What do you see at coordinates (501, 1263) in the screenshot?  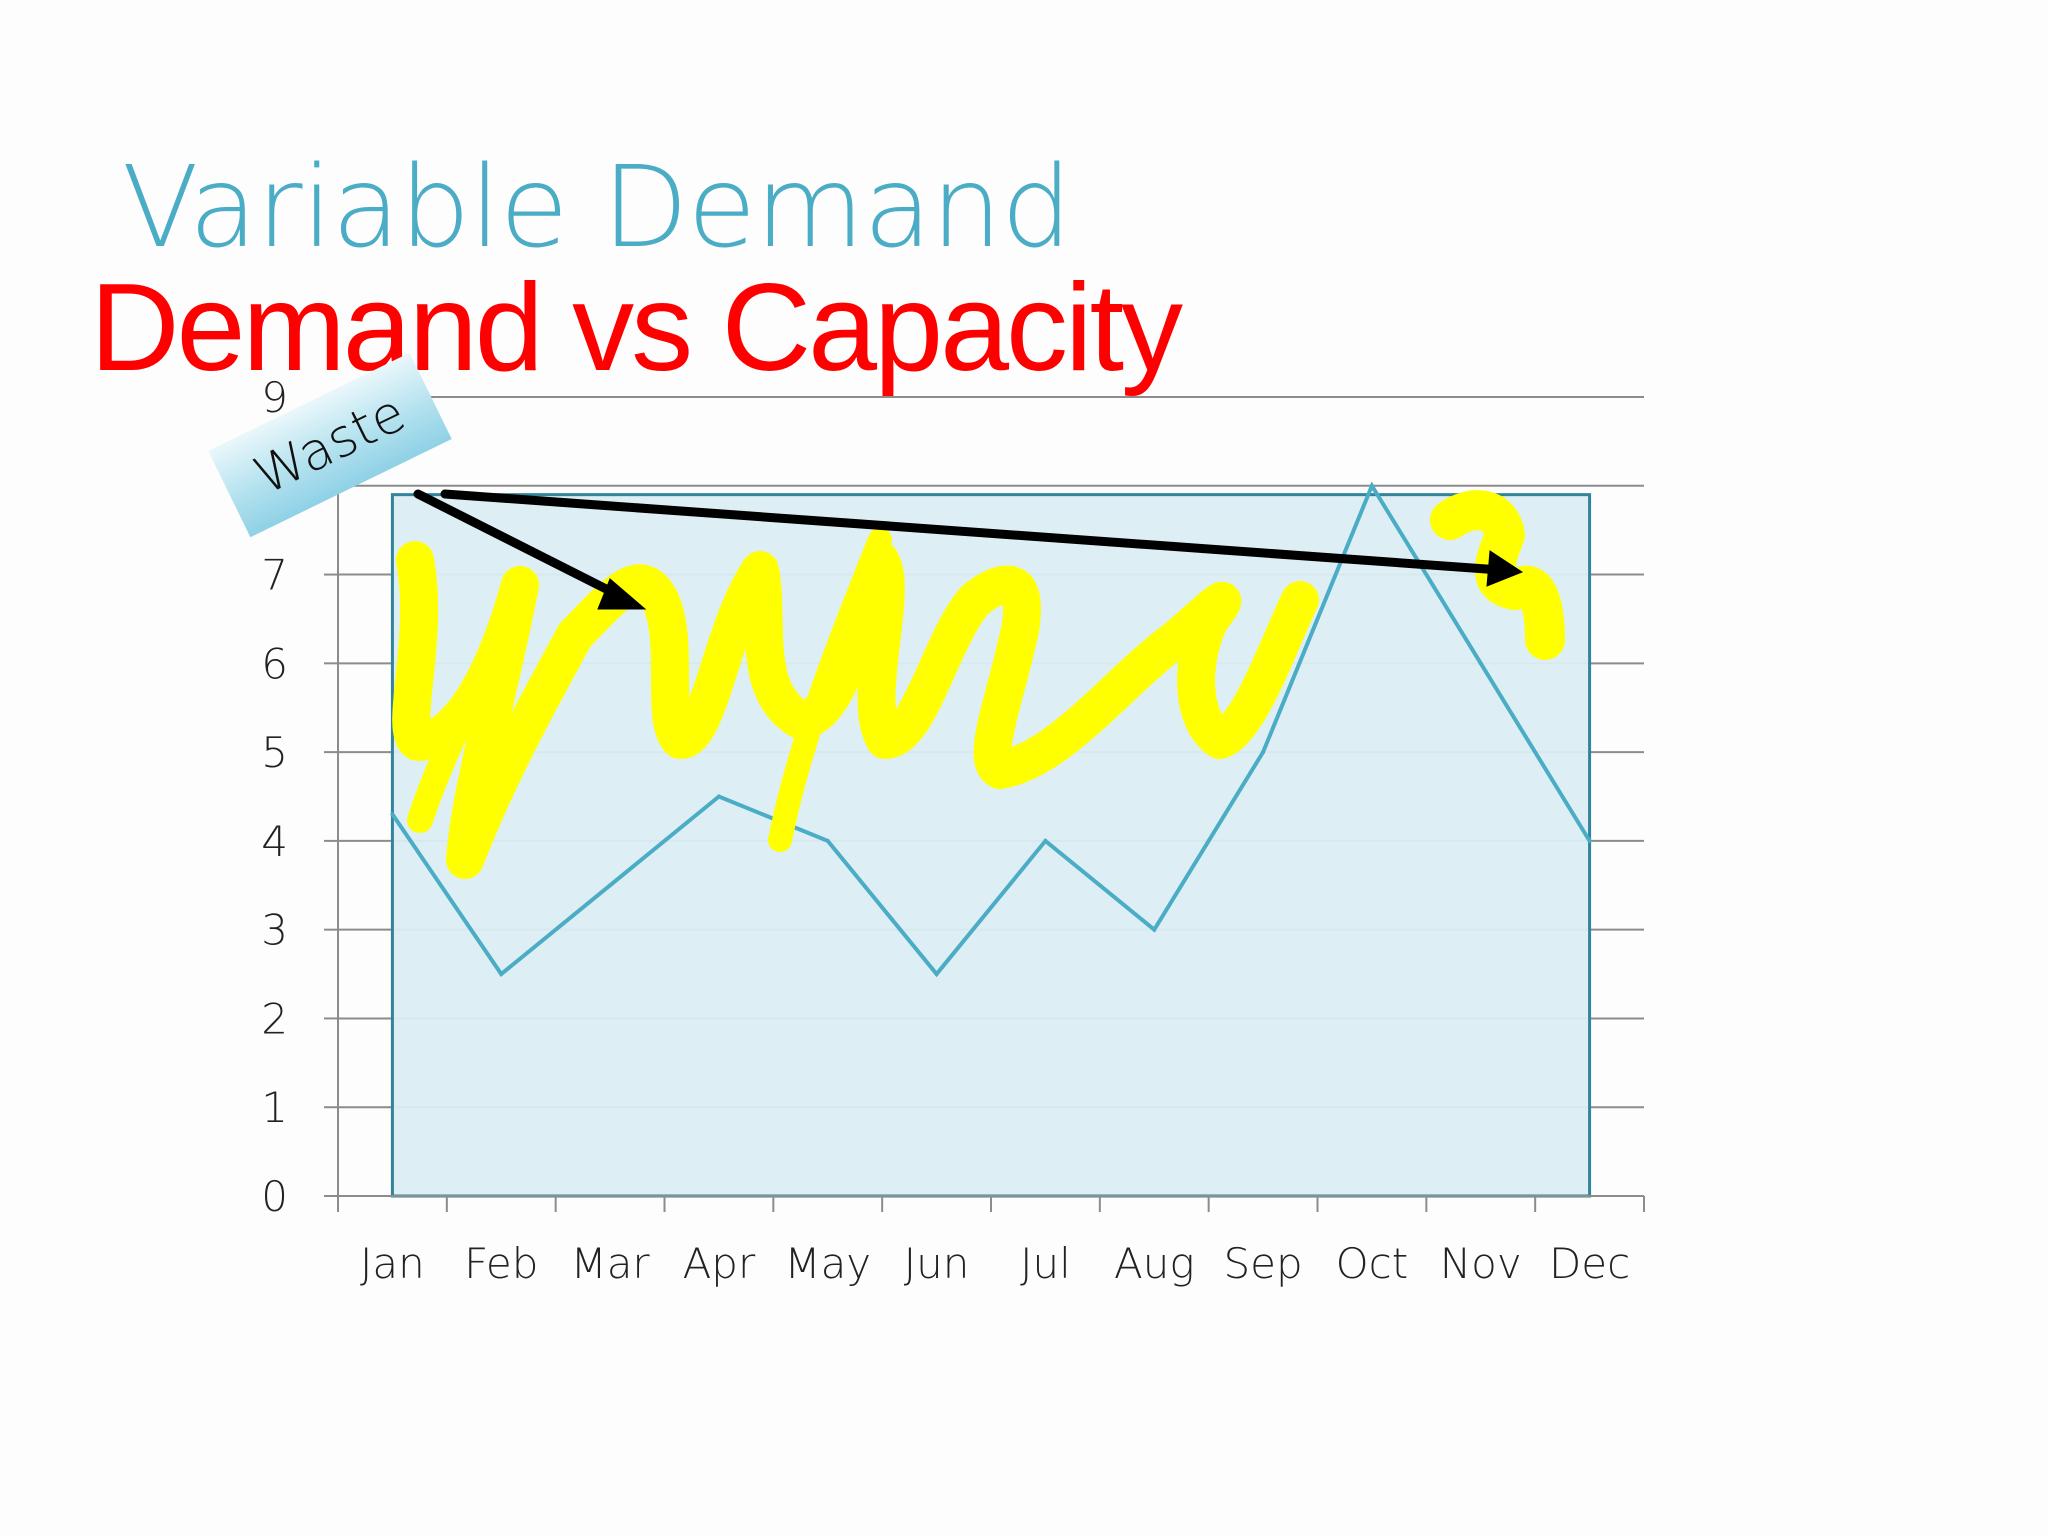 I see `x-tick-label: Feb` at bounding box center [501, 1263].